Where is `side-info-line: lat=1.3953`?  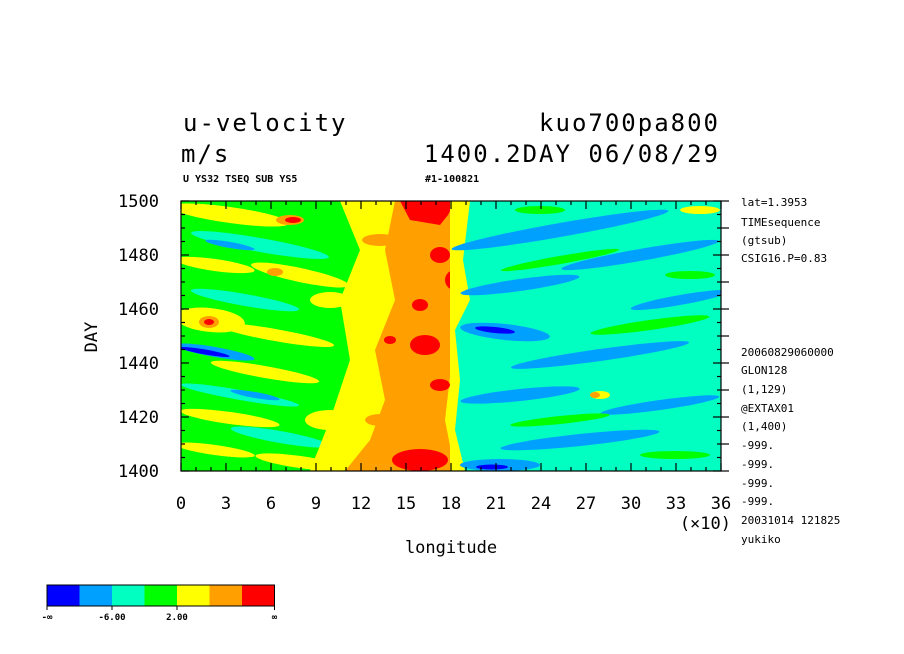 side-info-line: lat=1.3953 is located at coordinates (774, 202).